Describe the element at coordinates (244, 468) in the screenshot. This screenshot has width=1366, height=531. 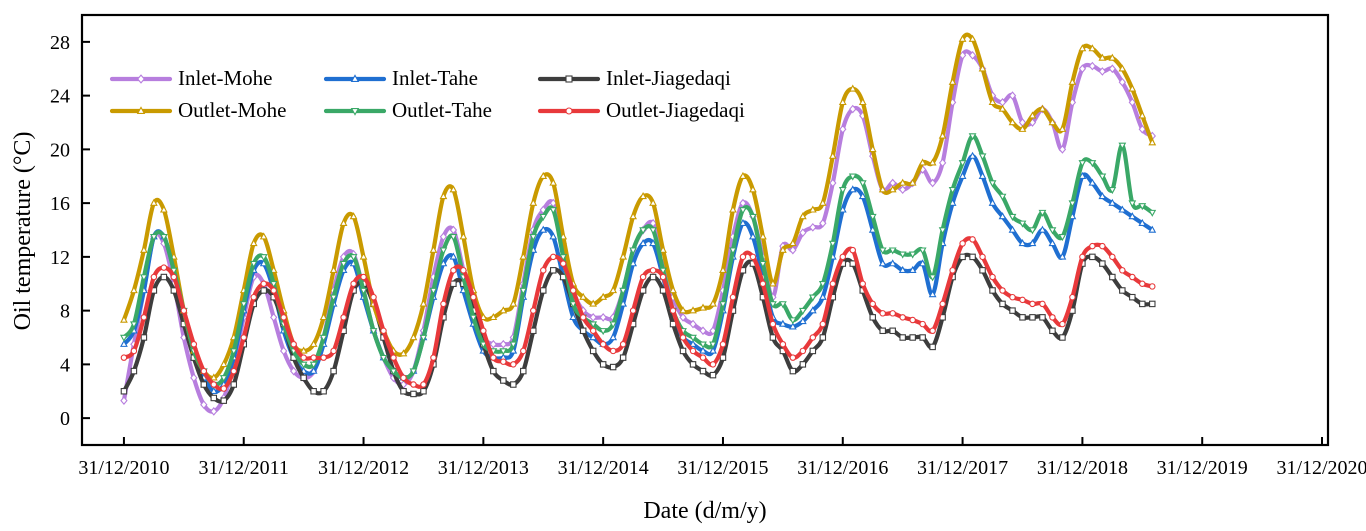
I see `x-tick-label: 31/12/2011` at that location.